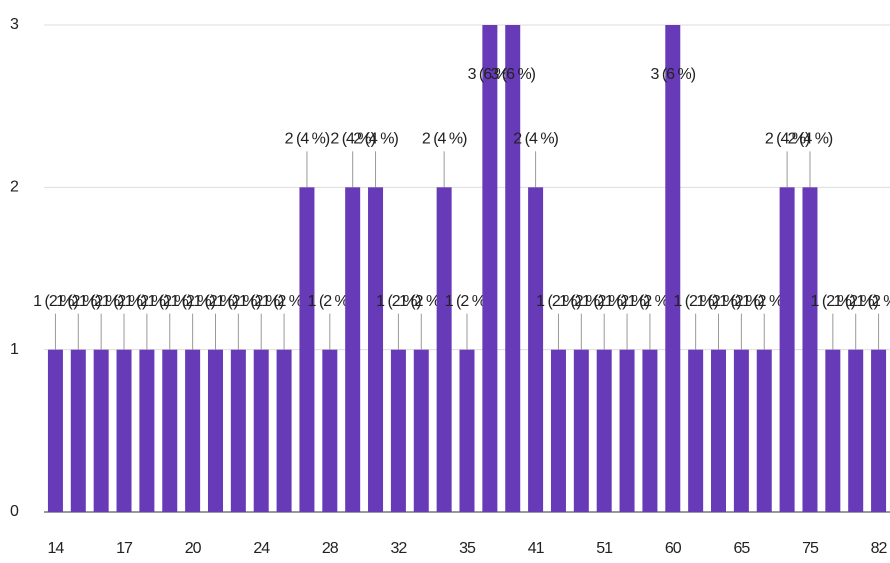 Image resolution: width=890 pixels, height=563 pixels. What do you see at coordinates (810, 548) in the screenshot?
I see `x-tick-label: 75` at bounding box center [810, 548].